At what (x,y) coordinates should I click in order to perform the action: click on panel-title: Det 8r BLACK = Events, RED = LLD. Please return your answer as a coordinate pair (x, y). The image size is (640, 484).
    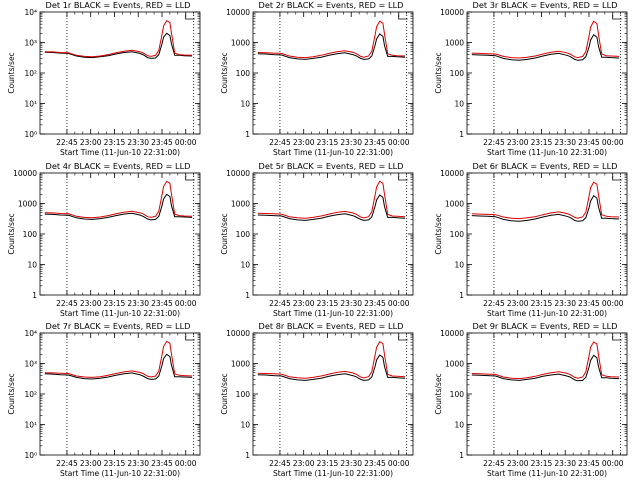
    Looking at the image, I should click on (331, 326).